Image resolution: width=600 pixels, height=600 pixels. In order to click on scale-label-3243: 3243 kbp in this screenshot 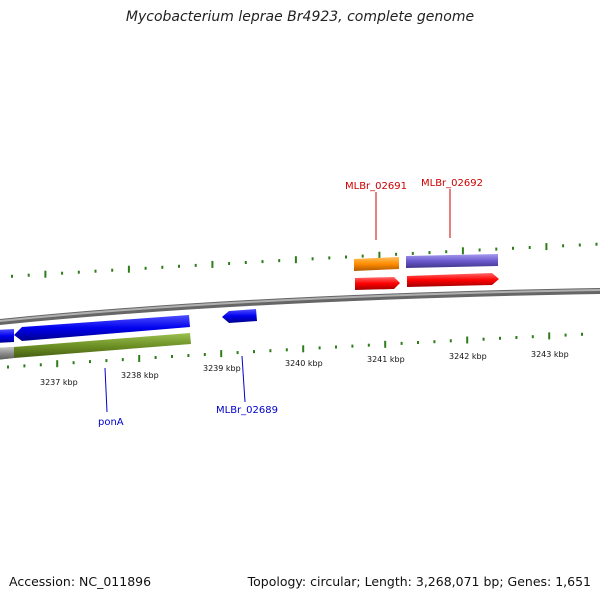, I will do `click(550, 354)`.